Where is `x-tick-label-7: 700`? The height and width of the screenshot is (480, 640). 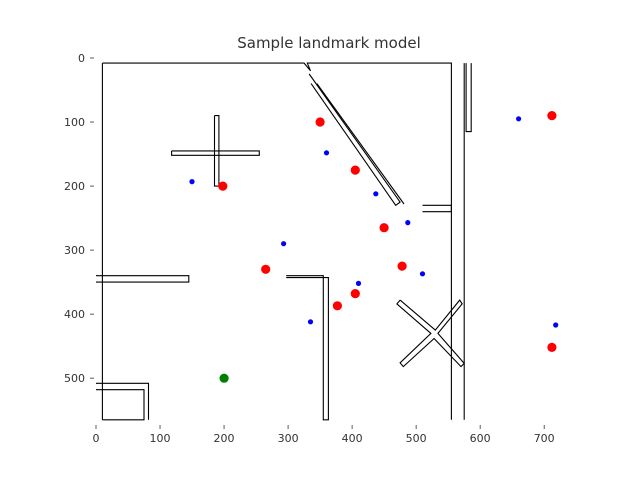
x-tick-label-7: 700 is located at coordinates (544, 438).